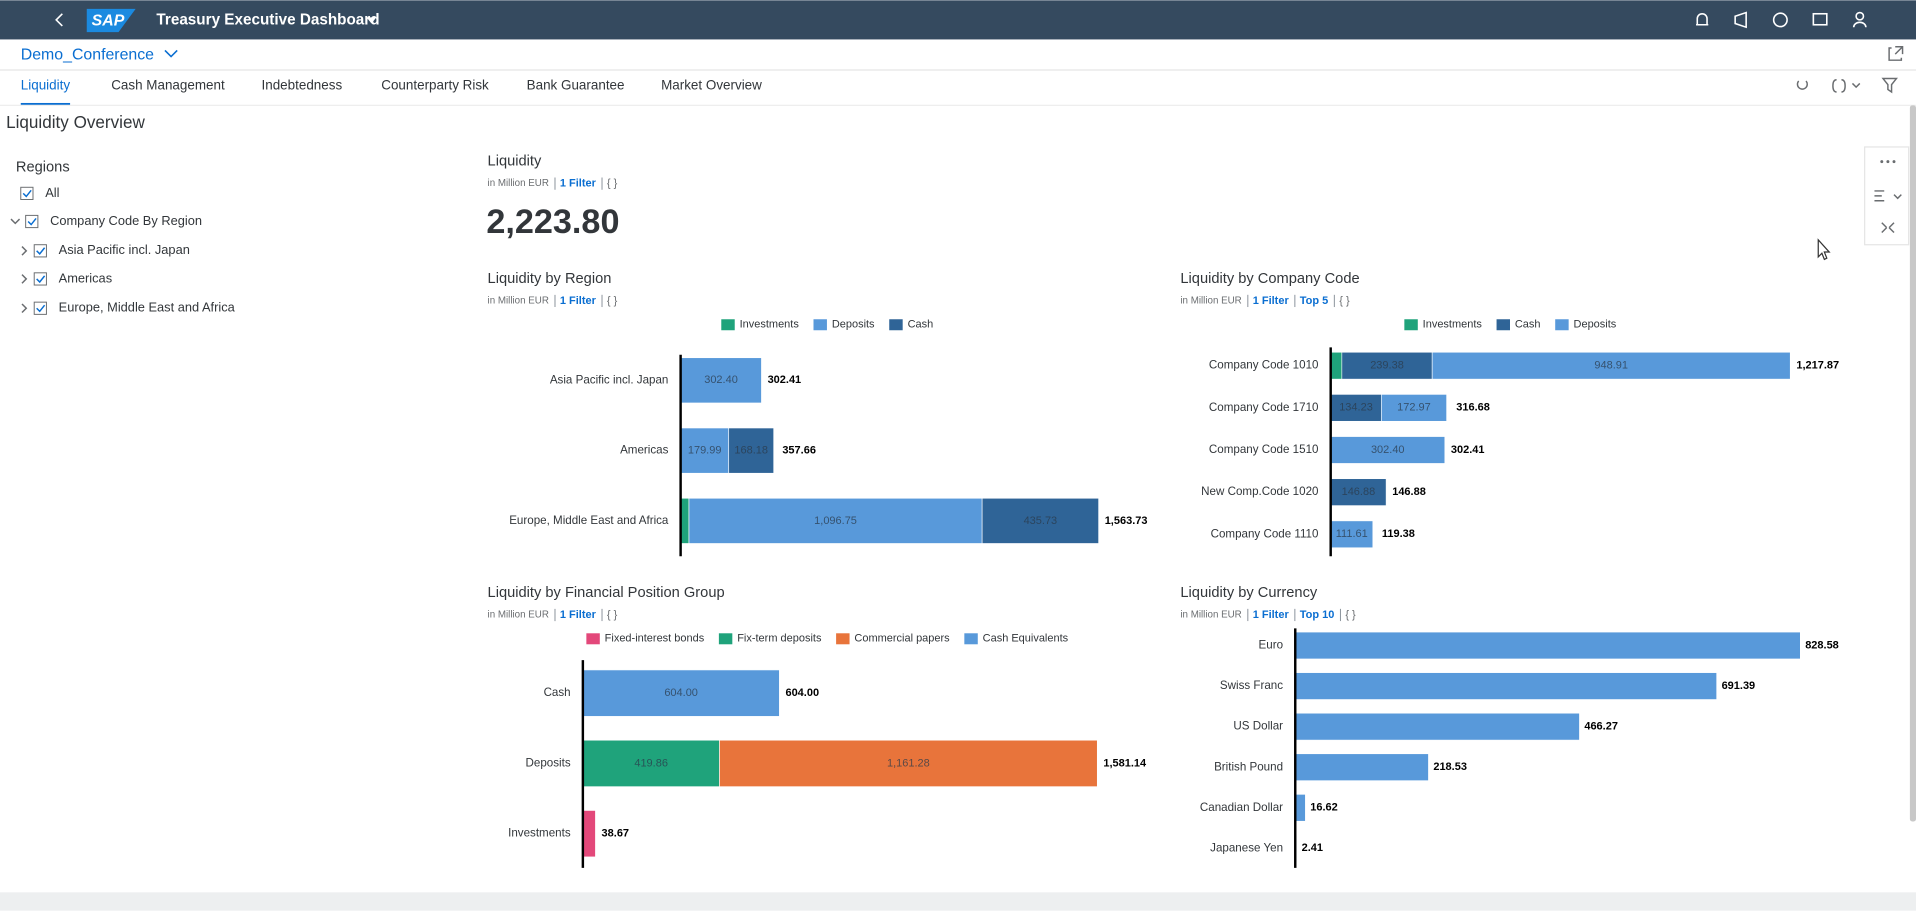 This screenshot has width=1916, height=911. What do you see at coordinates (1269, 279) in the screenshot?
I see `chart-title: Liquidity by Company Code` at bounding box center [1269, 279].